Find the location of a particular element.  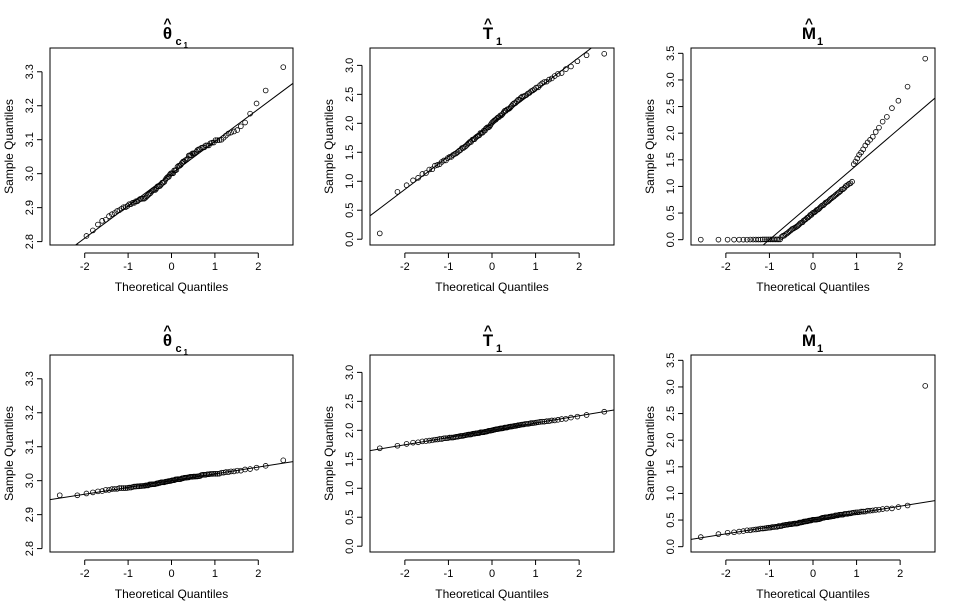

qq-reference-line is located at coordinates (848, 171).